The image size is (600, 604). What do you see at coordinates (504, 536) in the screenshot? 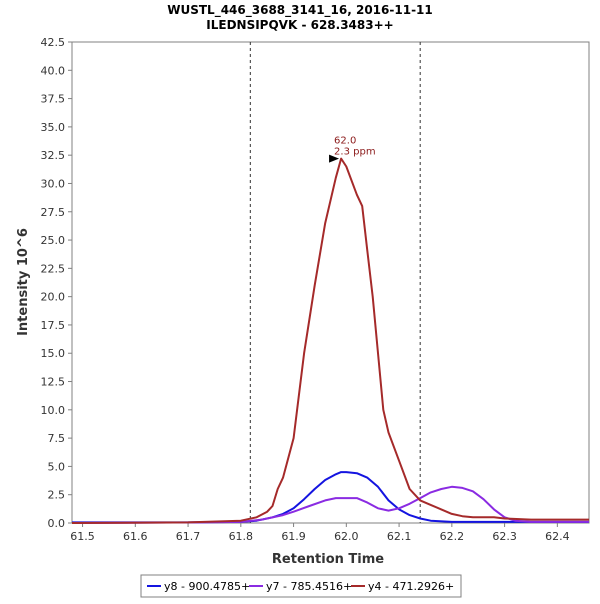
I see `x-tick-label: 62.3` at bounding box center [504, 536].